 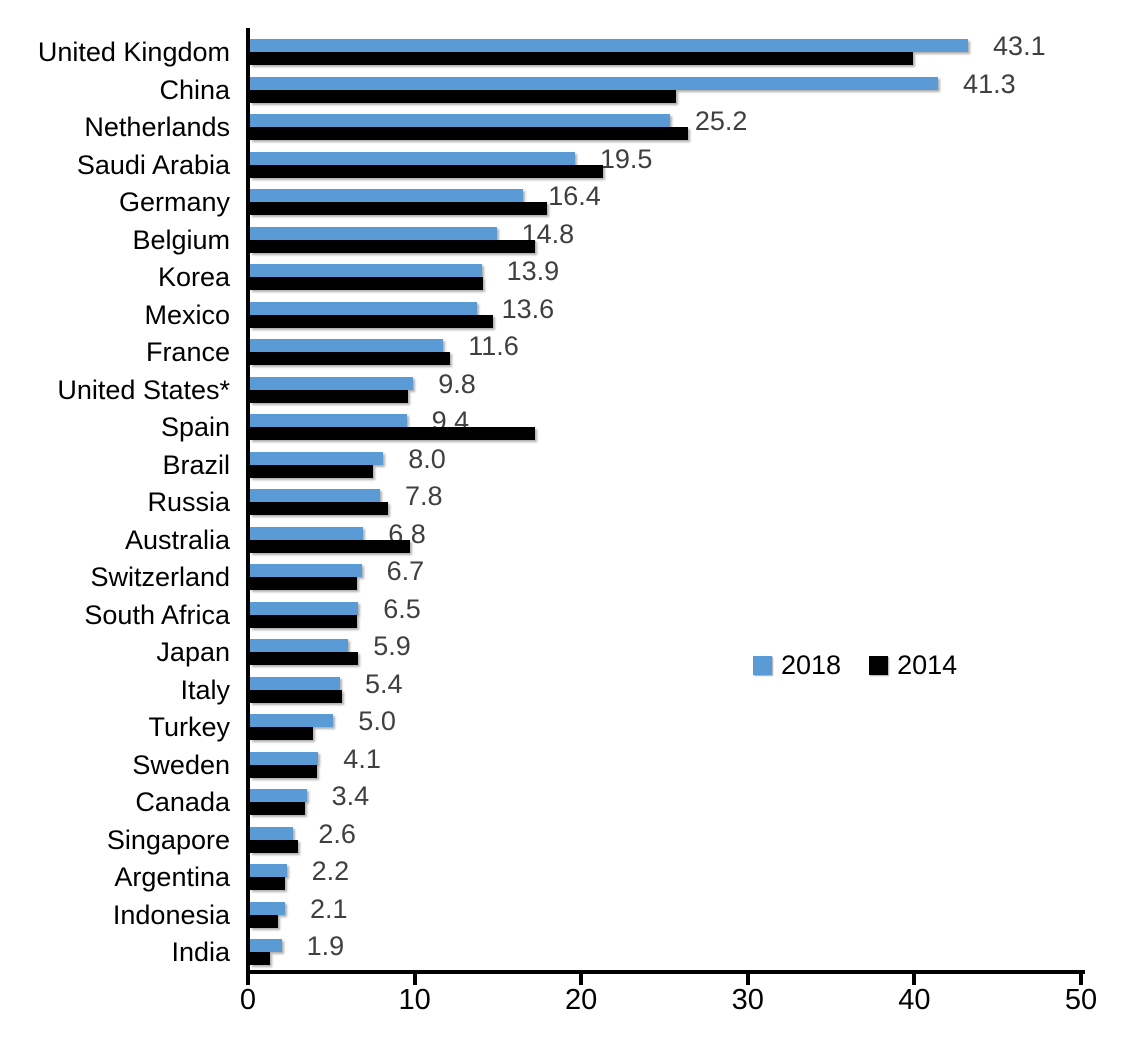 What do you see at coordinates (392, 646) in the screenshot?
I see `value-label: 5.9` at bounding box center [392, 646].